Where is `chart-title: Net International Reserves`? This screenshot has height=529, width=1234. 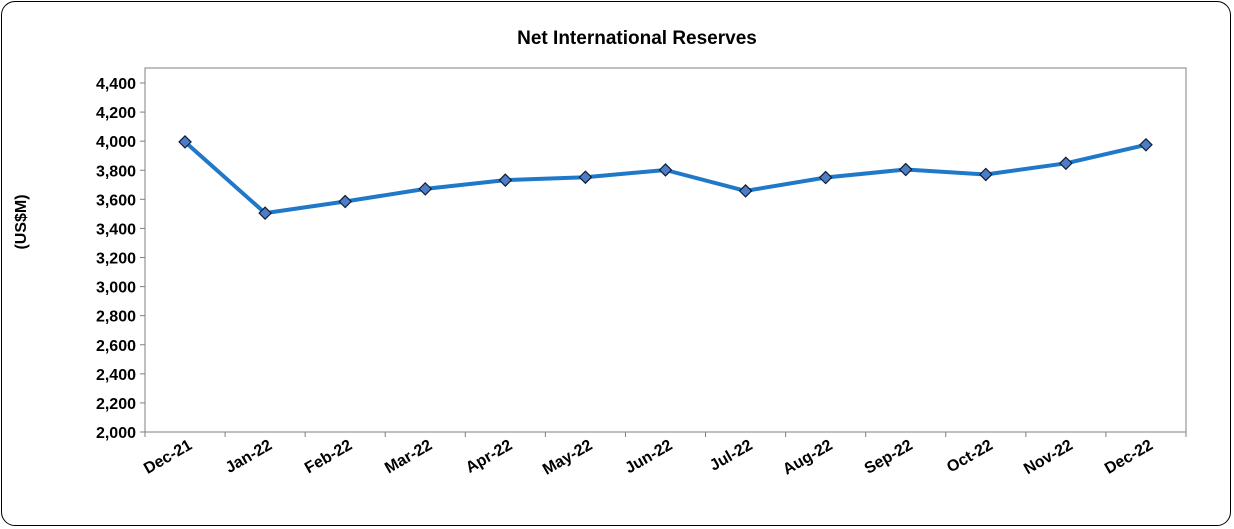 chart-title: Net International Reserves is located at coordinates (637, 38).